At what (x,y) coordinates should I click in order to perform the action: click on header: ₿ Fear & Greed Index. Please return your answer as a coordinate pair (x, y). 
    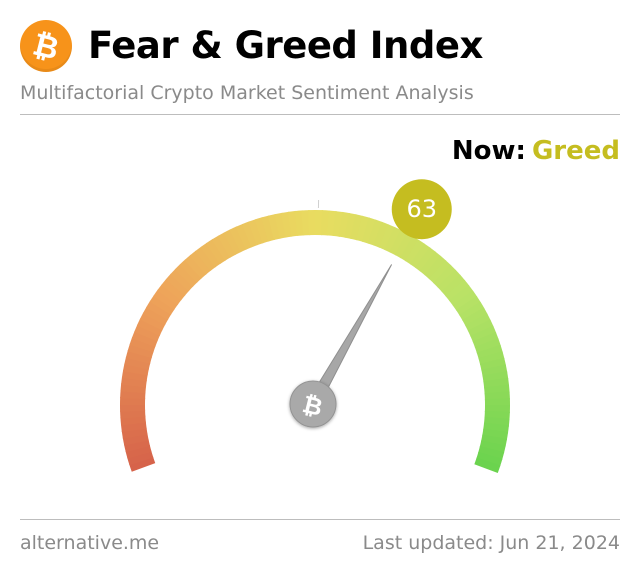
    Looking at the image, I should click on (320, 50).